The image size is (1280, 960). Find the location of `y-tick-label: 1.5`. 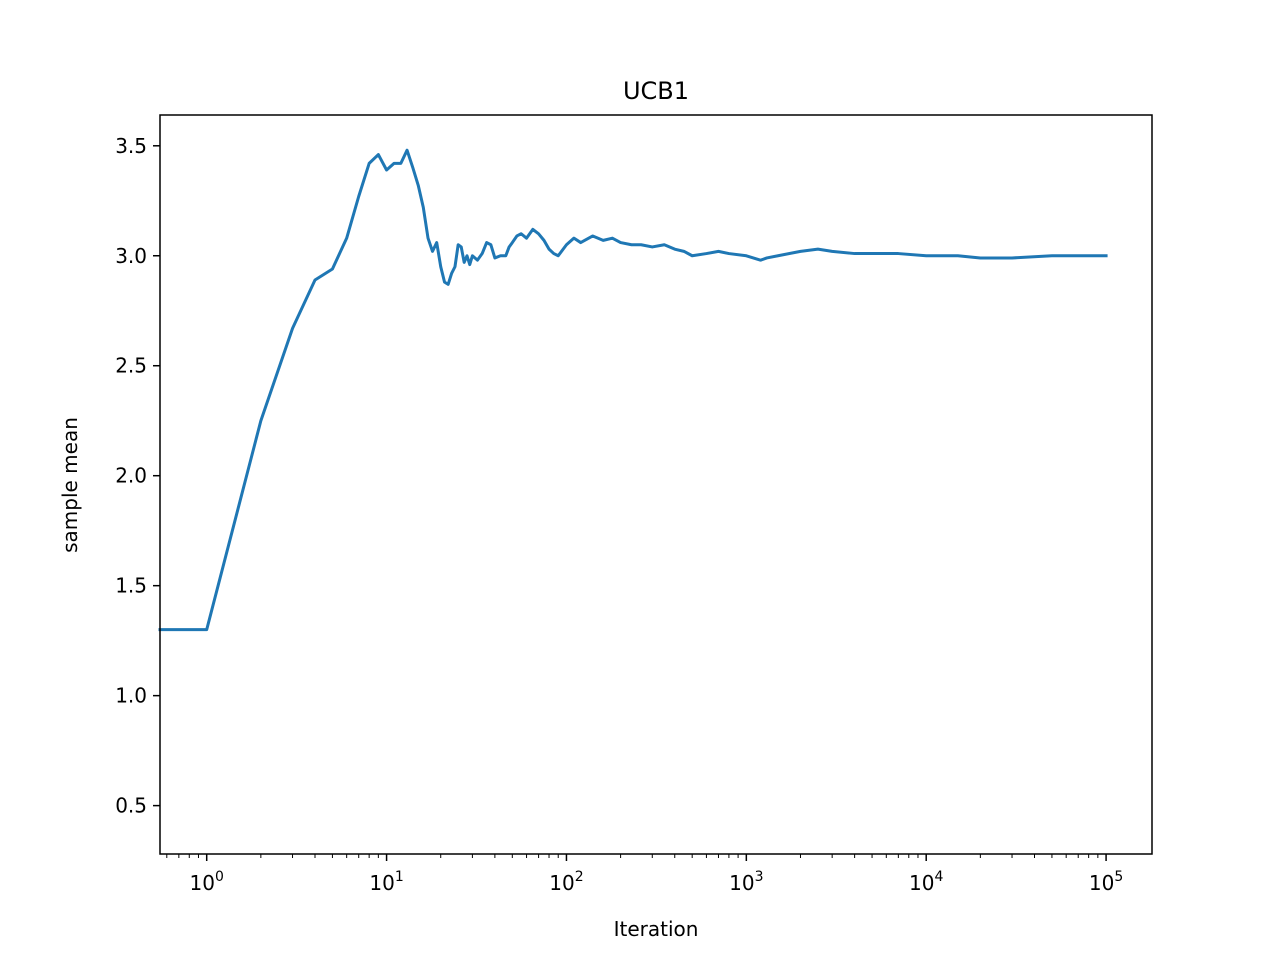

y-tick-label: 1.5 is located at coordinates (131, 586).